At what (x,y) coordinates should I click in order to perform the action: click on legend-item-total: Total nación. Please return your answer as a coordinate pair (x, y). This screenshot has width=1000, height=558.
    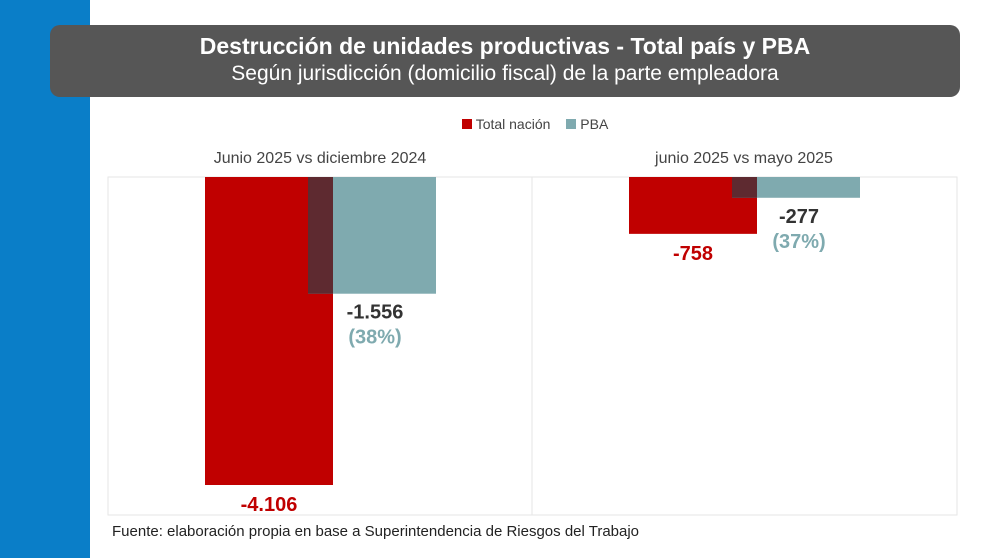
    Looking at the image, I should click on (506, 124).